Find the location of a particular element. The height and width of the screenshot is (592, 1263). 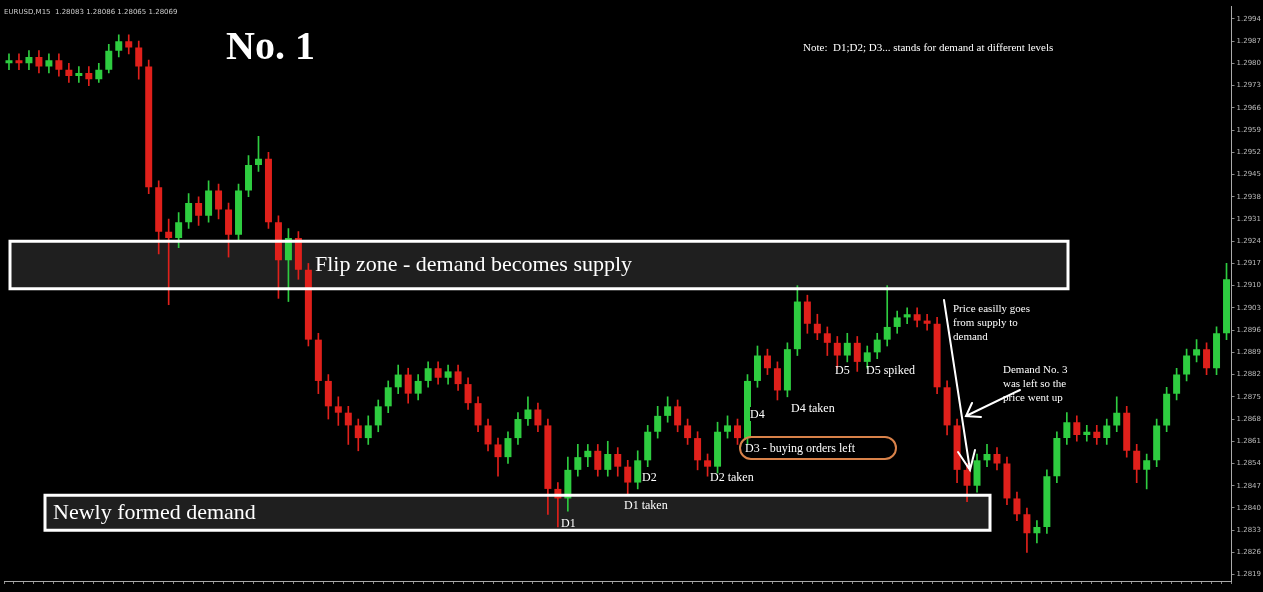

annotation: Price easilly goes from supply to demand is located at coordinates (991, 322).